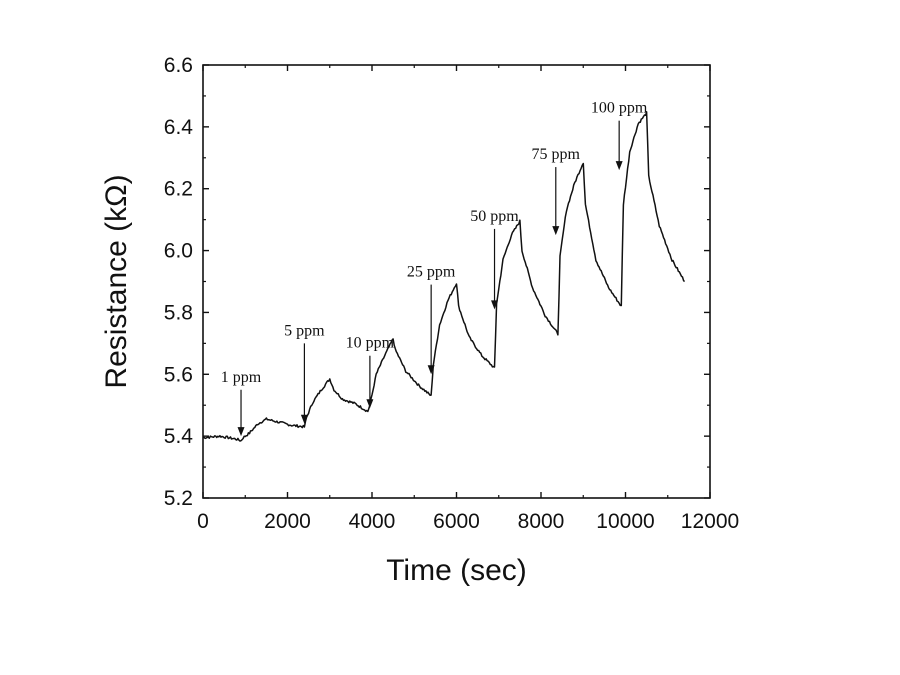 The width and height of the screenshot is (900, 675). I want to click on y-tick-label: 6.4, so click(179, 127).